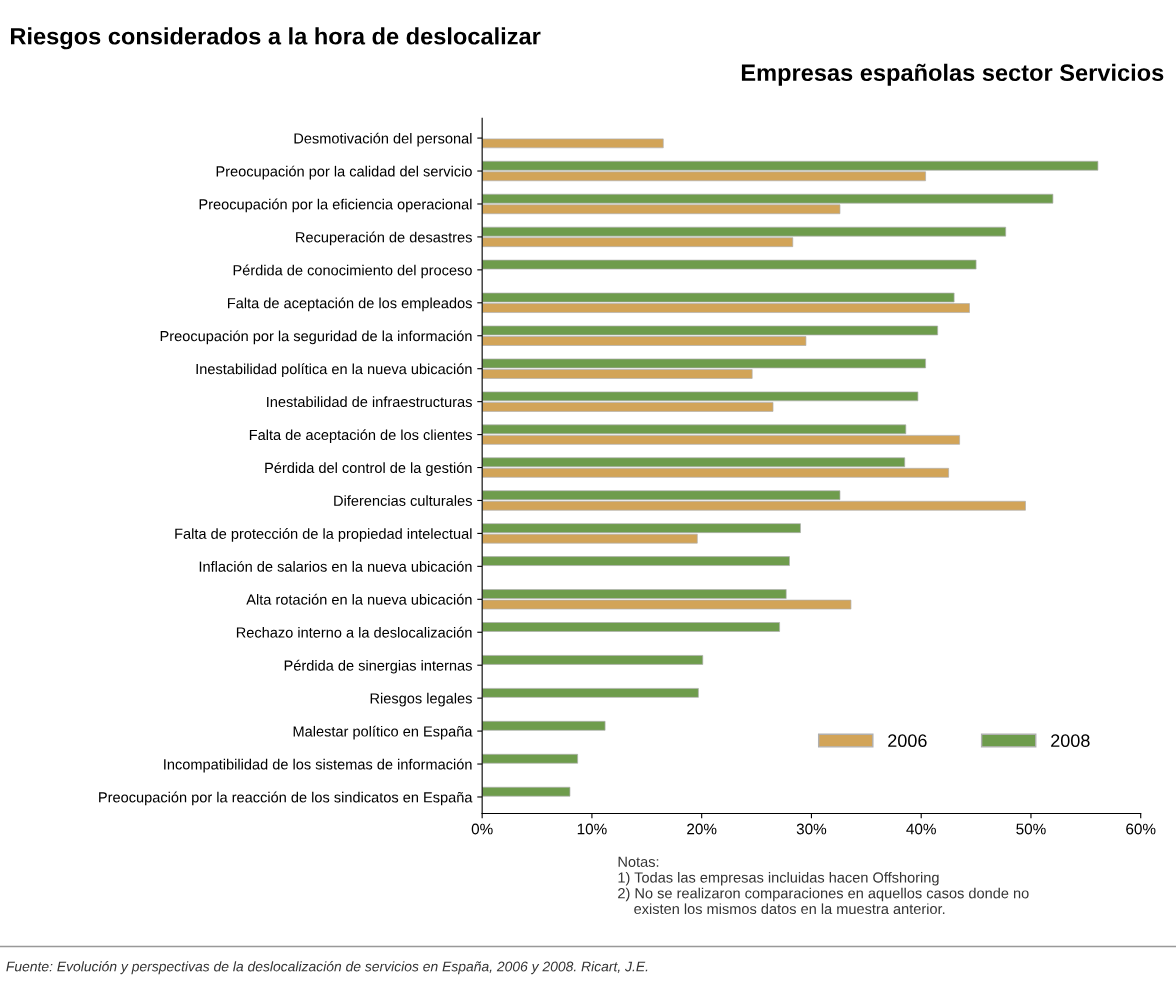  I want to click on y-tick-label: Inflación de salarios en la nueva ubicación, so click(335, 566).